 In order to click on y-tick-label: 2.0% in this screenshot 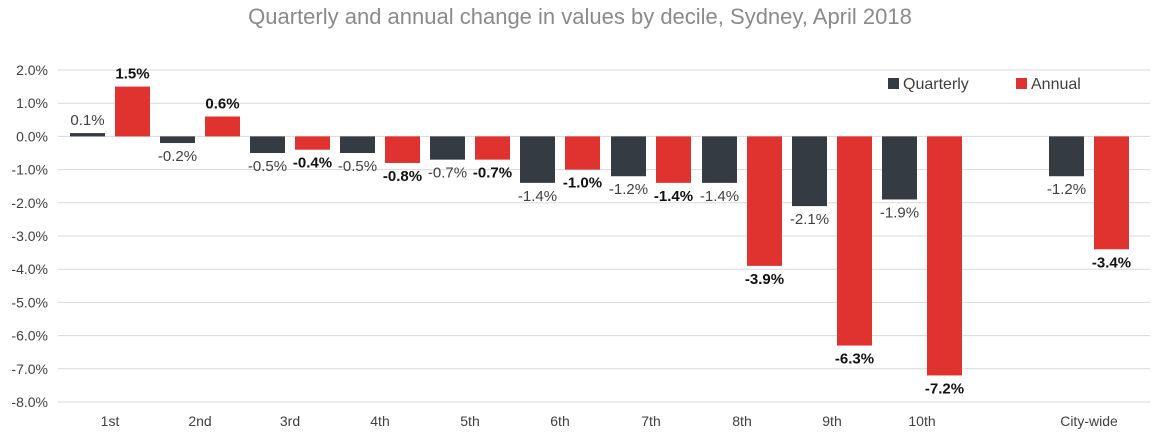, I will do `click(32, 70)`.